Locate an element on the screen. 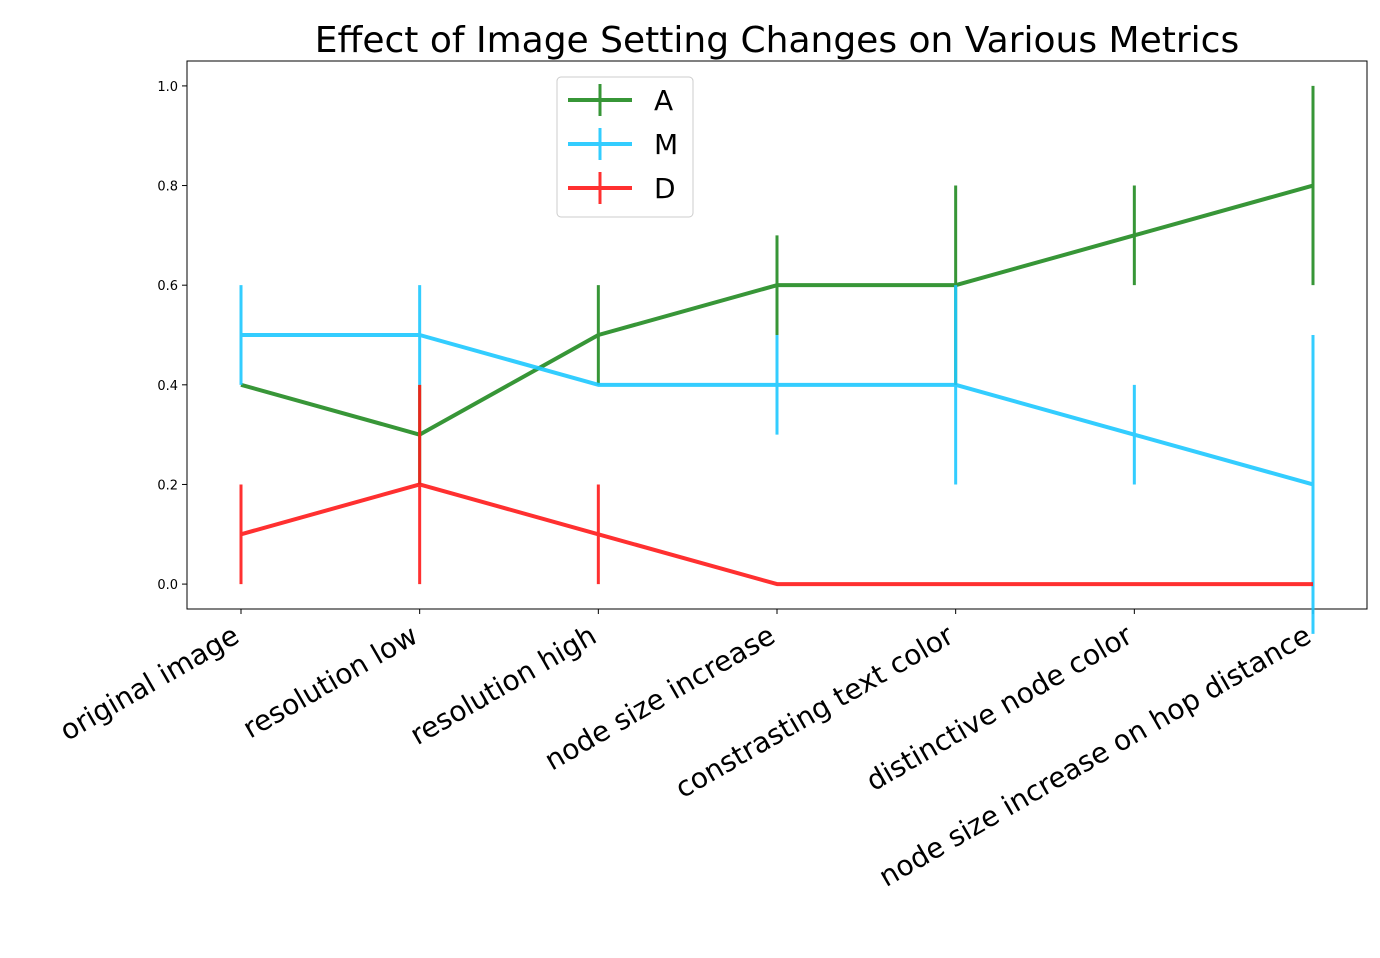 The height and width of the screenshot is (958, 1380). y-tick-label: 0.0 is located at coordinates (167, 585).